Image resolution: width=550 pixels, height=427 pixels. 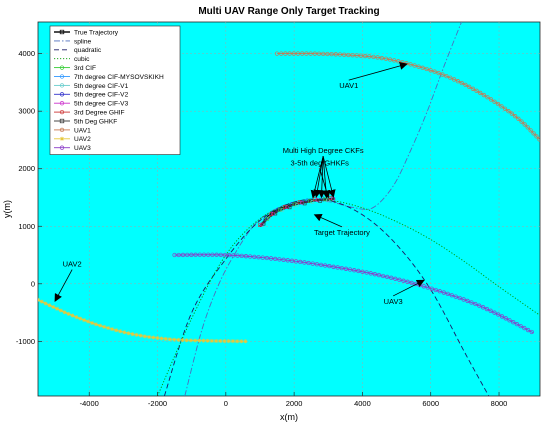 I want to click on legend-entry-5th-degree-cif-v2: 5th degree CIF-V2, so click(x=91, y=95).